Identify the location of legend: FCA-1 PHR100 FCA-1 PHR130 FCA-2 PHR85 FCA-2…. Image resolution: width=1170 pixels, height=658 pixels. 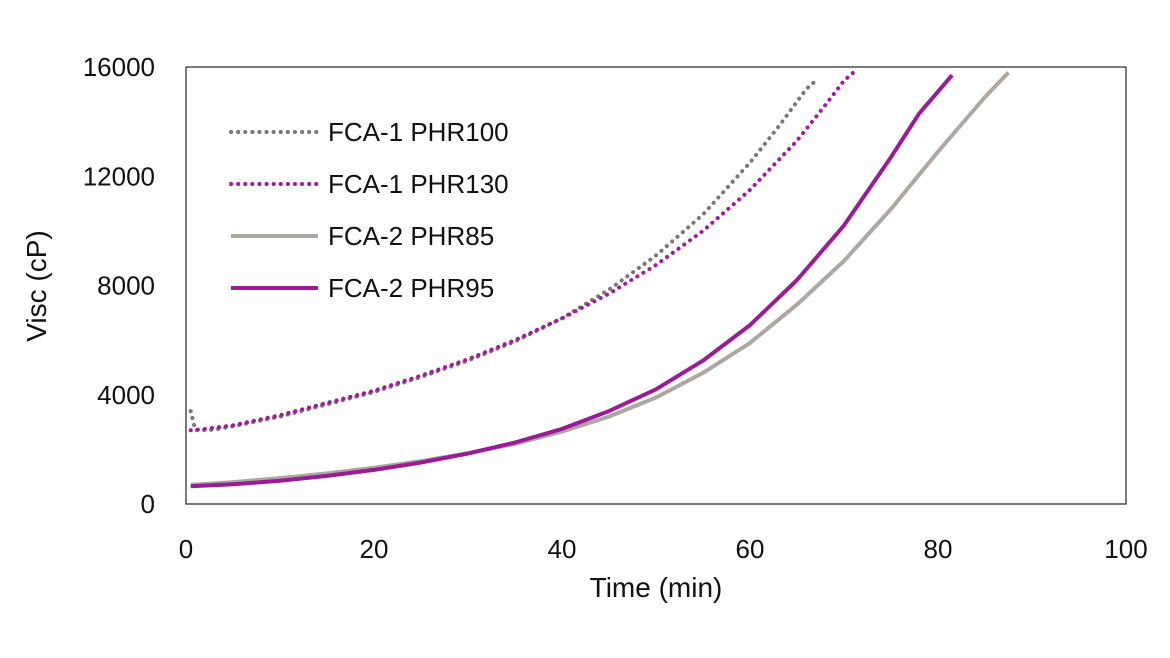
(369, 210).